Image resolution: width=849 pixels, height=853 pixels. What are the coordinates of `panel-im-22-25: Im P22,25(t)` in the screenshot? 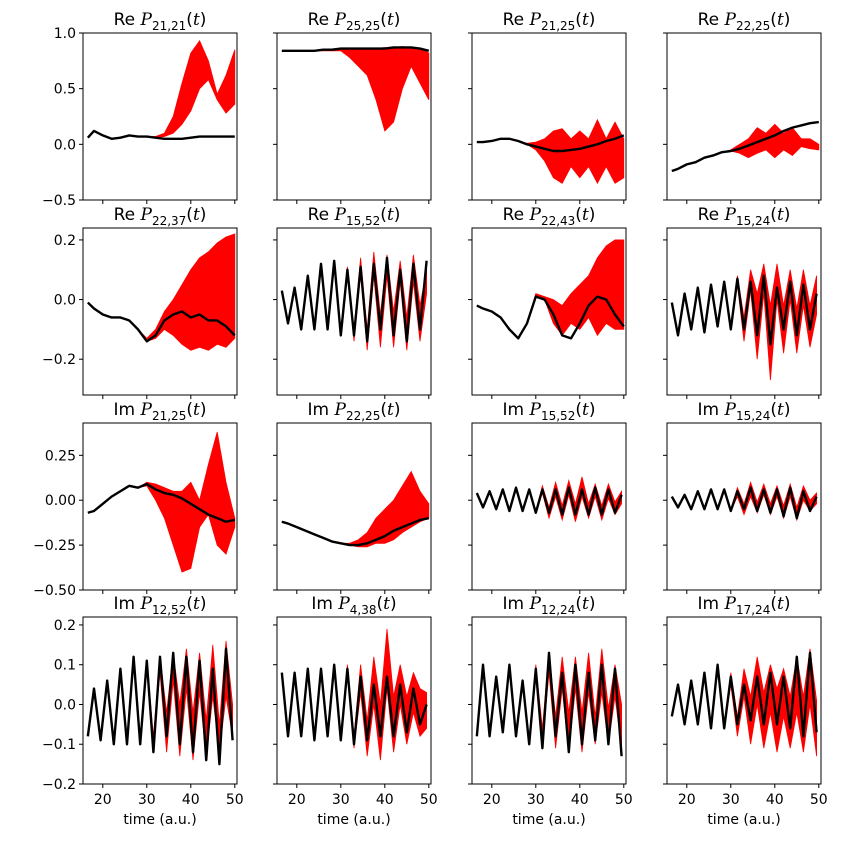 It's located at (352, 497).